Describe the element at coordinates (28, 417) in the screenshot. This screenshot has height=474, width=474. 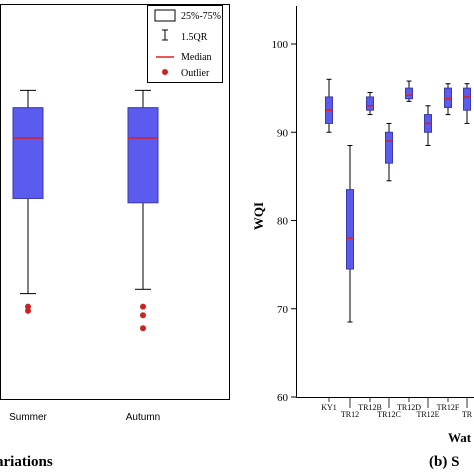
I see `x-tick-label-left-0: Summer` at that location.